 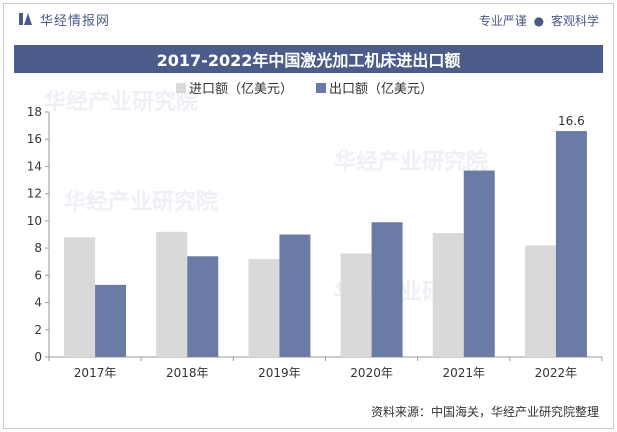 I want to click on y-tick-label: 8, so click(x=38, y=248).